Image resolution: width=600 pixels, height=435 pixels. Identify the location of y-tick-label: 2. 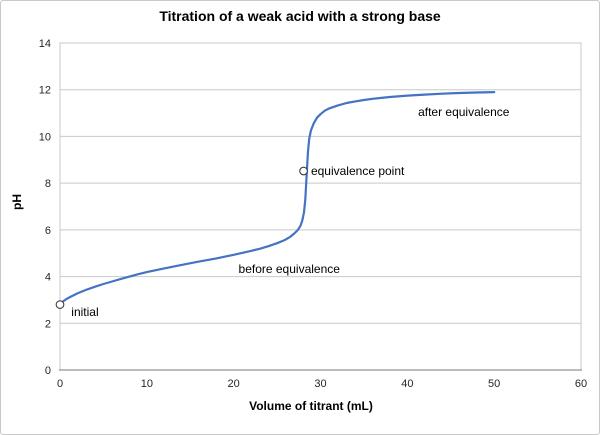
(48, 324).